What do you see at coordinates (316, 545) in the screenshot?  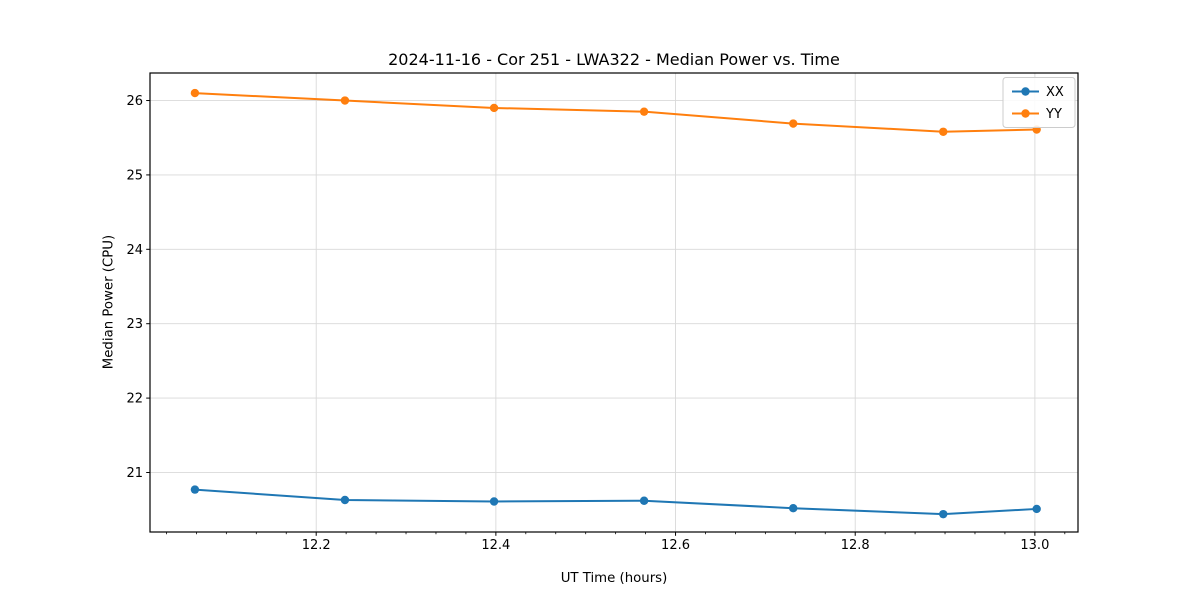 I see `x-tick-label: 12.2` at bounding box center [316, 545].